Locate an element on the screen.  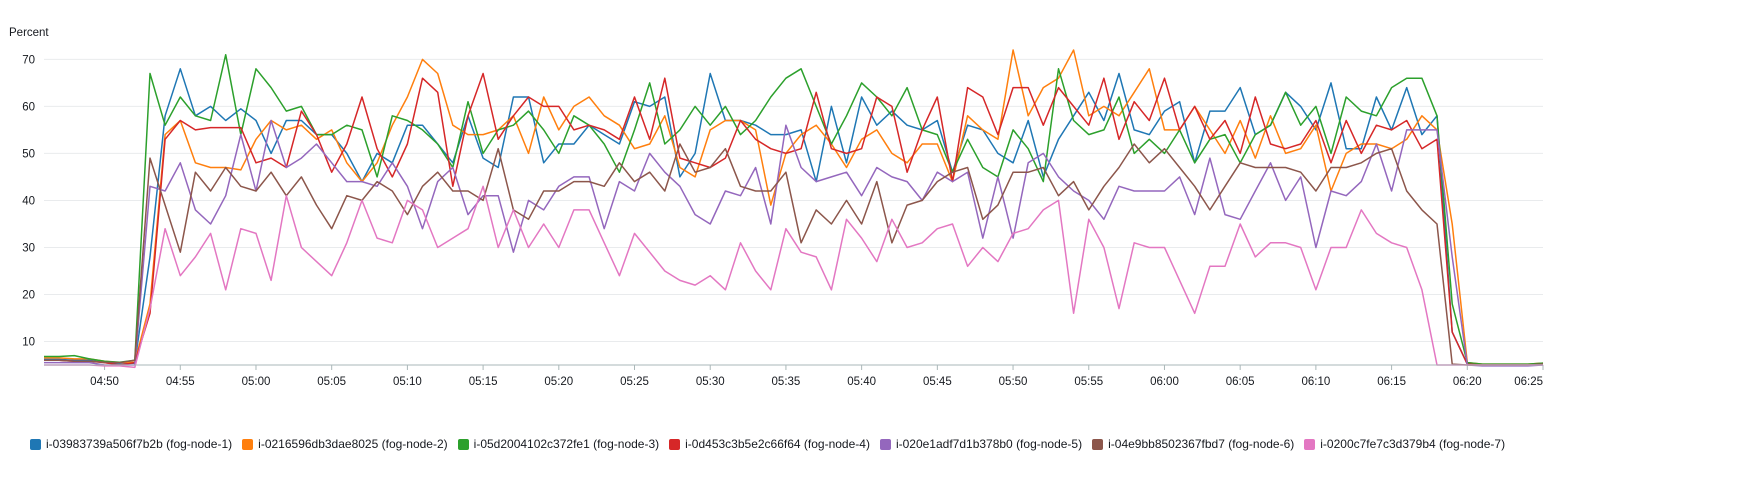
legend-item-4: i-0d453c3b5e2c66f64 (fog-node-4) is located at coordinates (769, 444).